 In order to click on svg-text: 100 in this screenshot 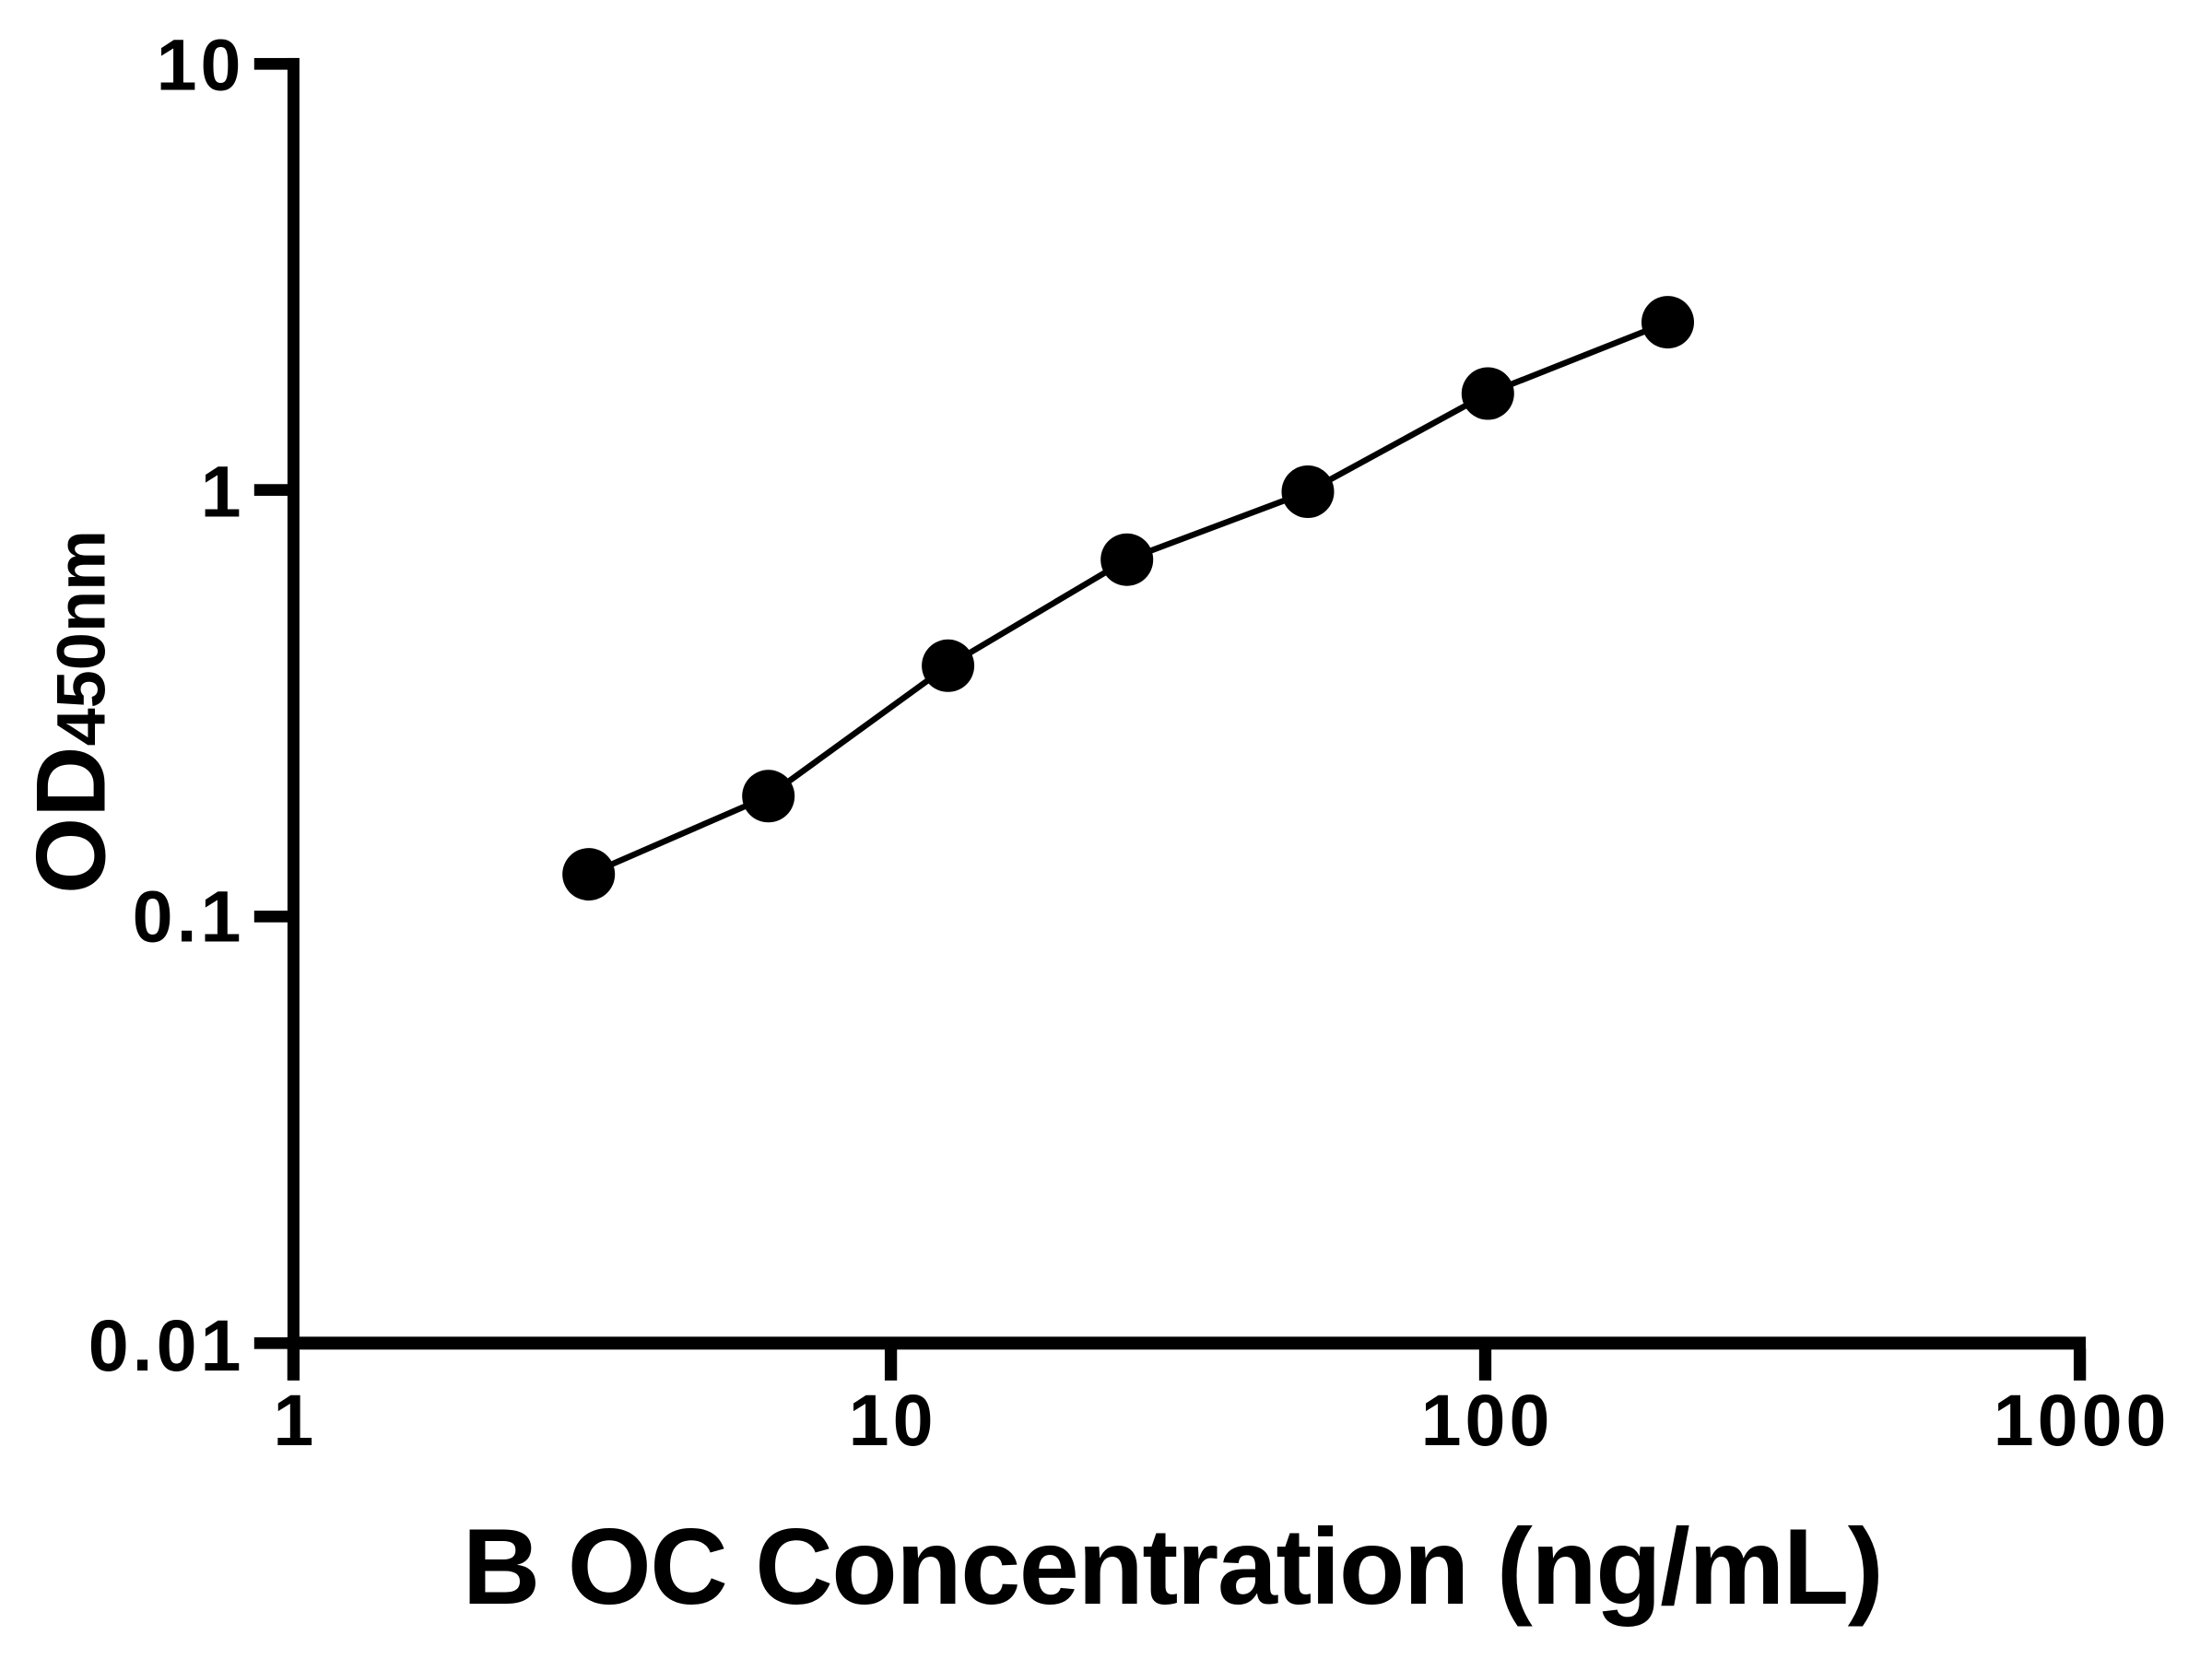, I will do `click(1487, 1420)`.